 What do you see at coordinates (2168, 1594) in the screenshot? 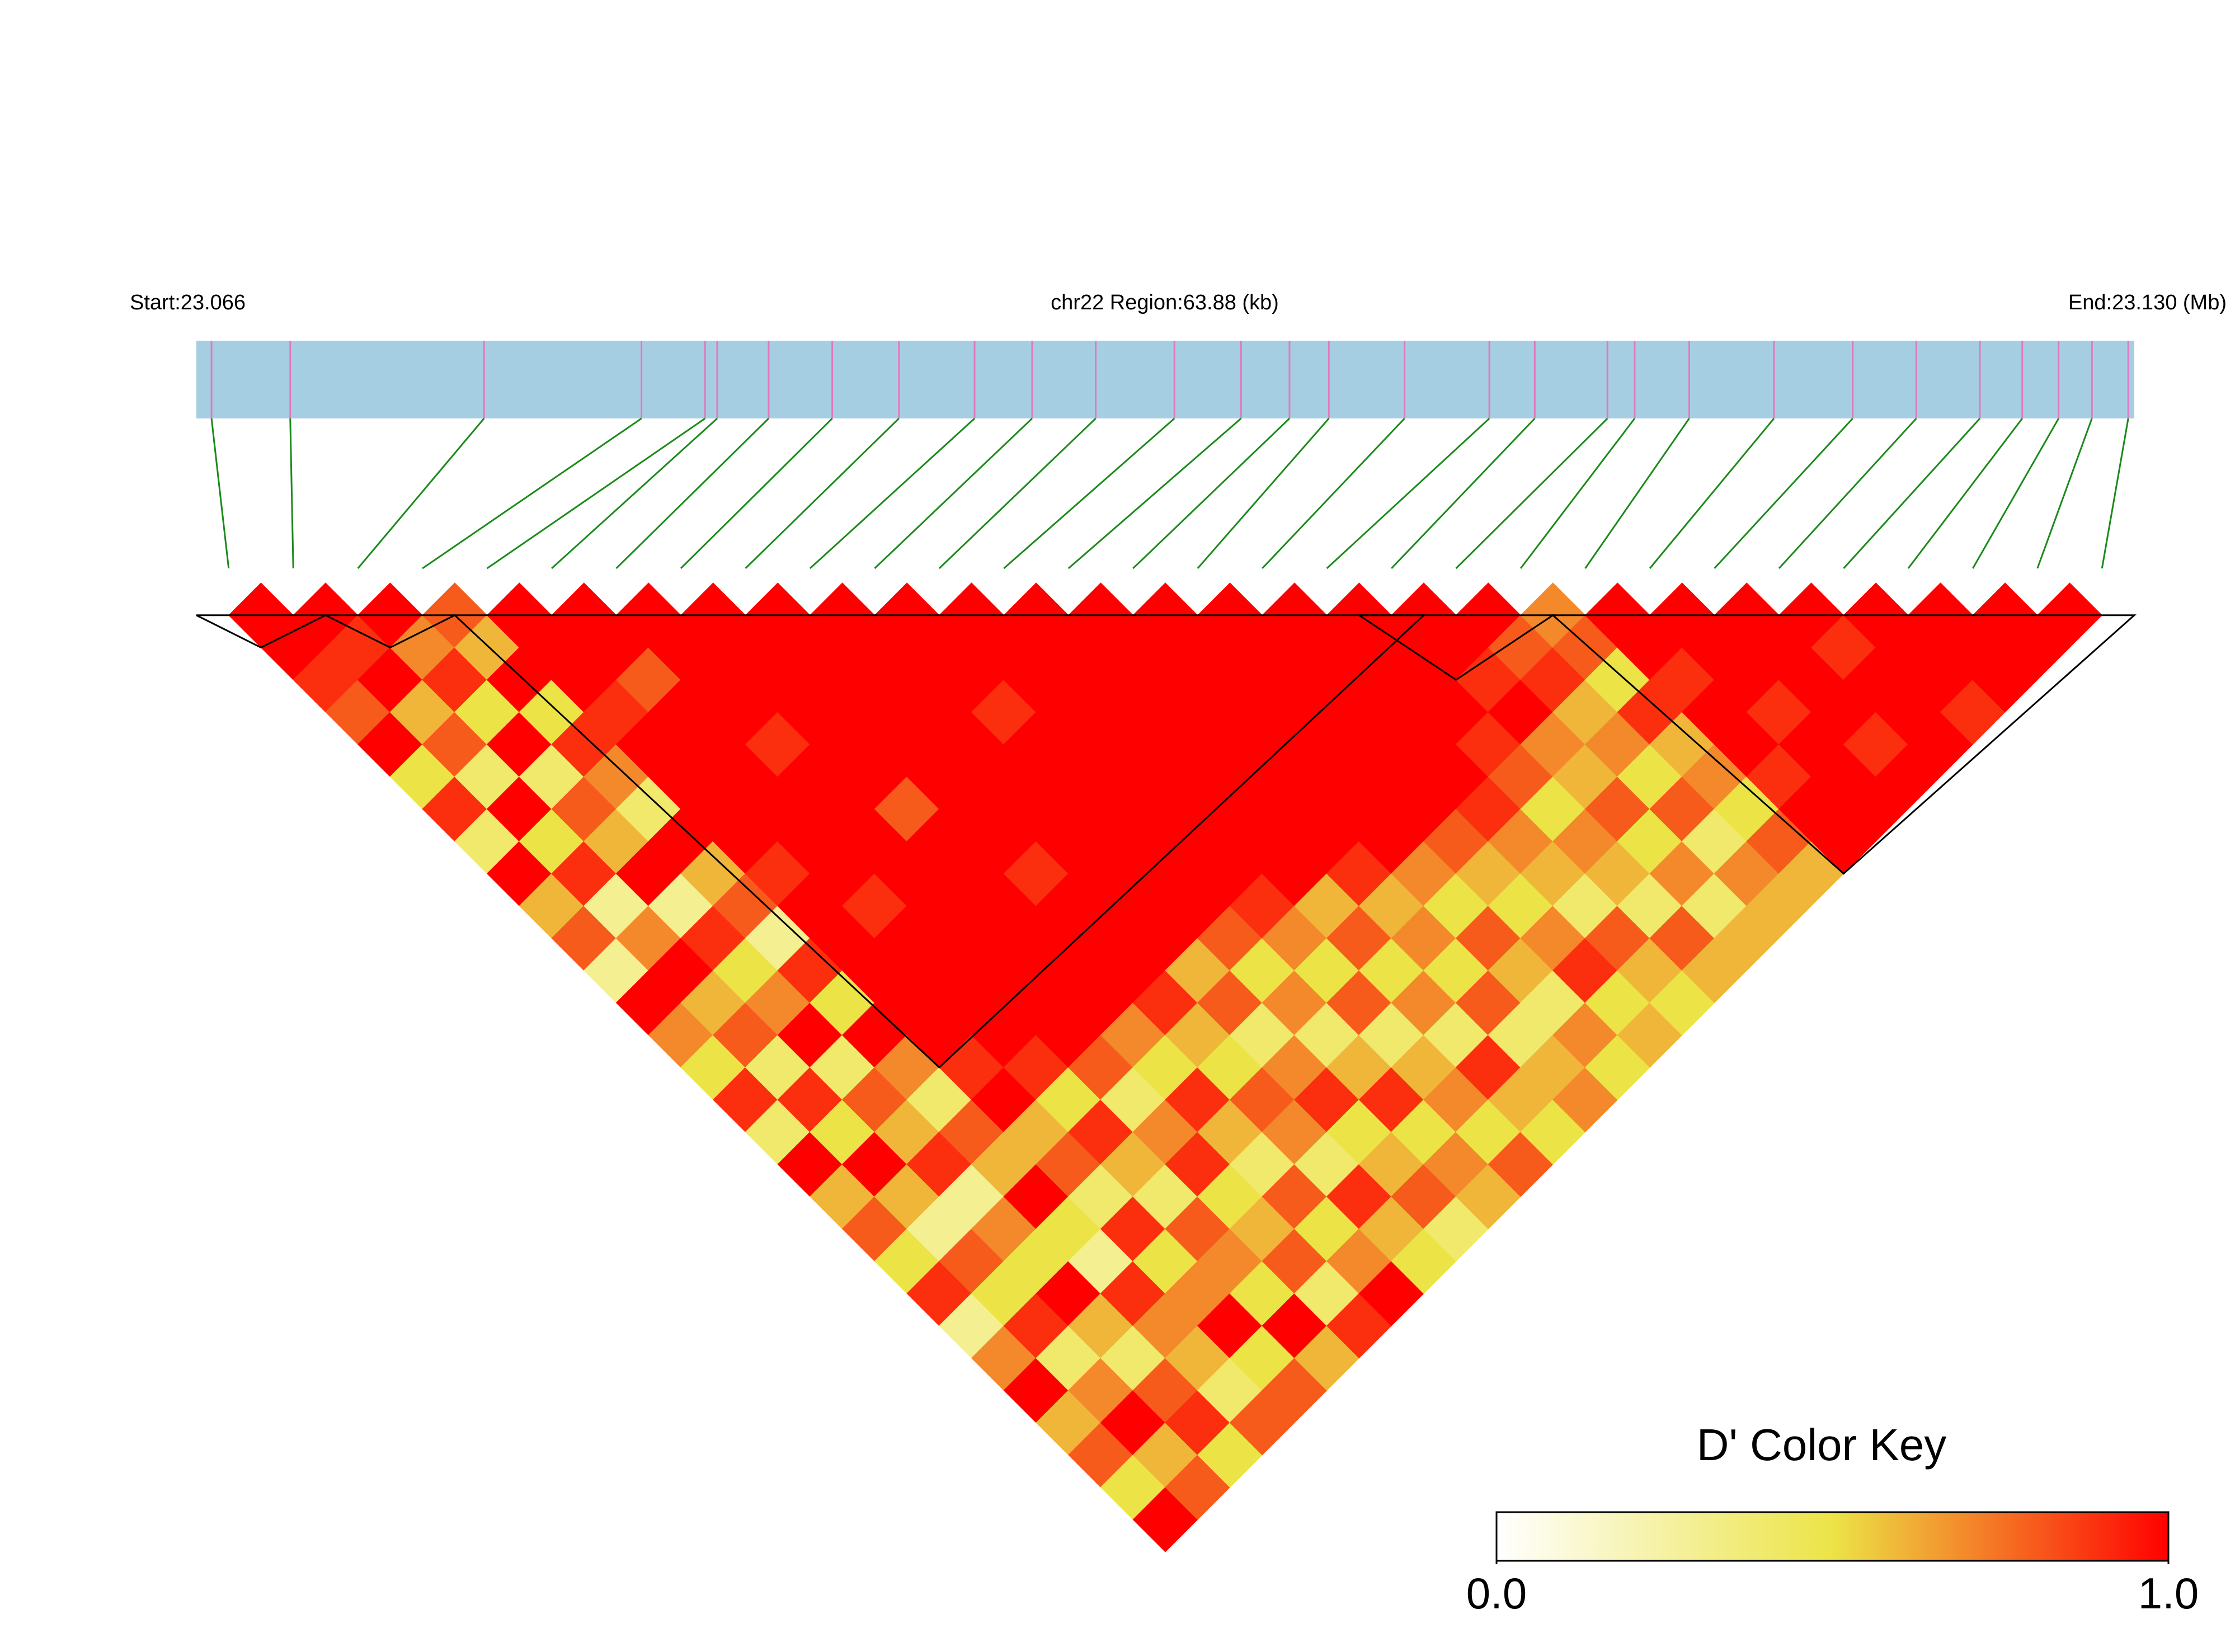
I see `key-tick-label: 1.0` at bounding box center [2168, 1594].